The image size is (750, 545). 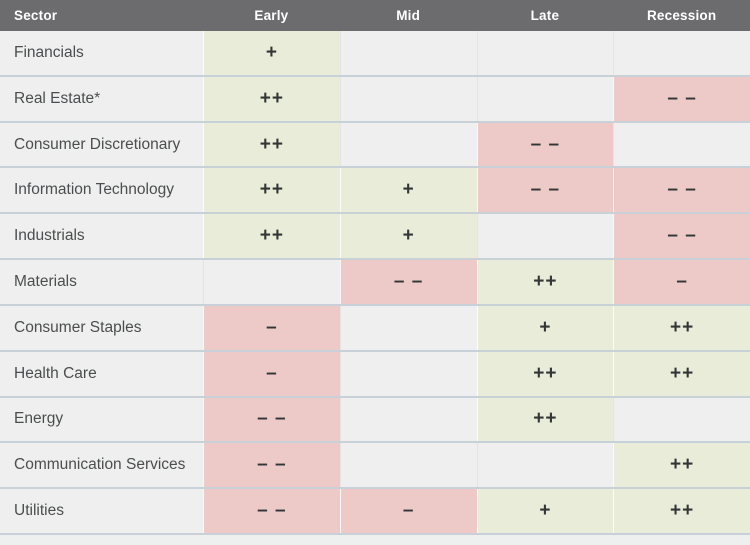 What do you see at coordinates (375, 15) in the screenshot?
I see `table-header-row: Sector Early Mid Late Recession` at bounding box center [375, 15].